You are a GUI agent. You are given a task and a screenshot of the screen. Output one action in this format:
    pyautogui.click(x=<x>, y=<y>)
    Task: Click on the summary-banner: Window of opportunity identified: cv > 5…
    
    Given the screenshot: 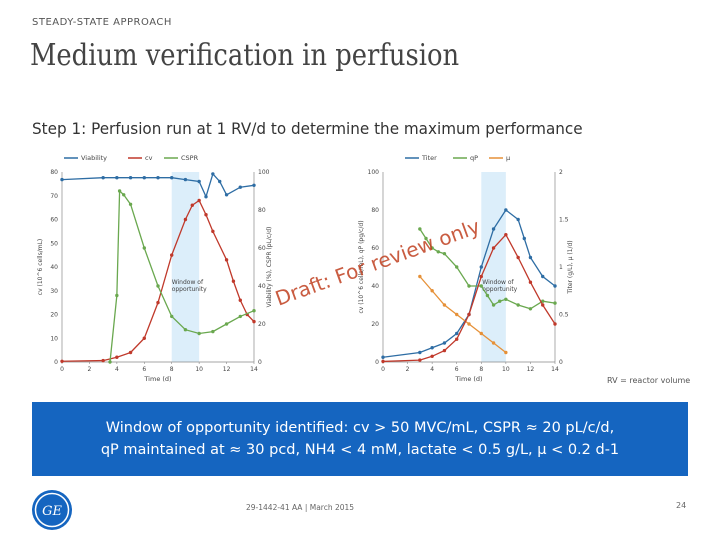 What is the action you would take?
    pyautogui.click(x=360, y=439)
    